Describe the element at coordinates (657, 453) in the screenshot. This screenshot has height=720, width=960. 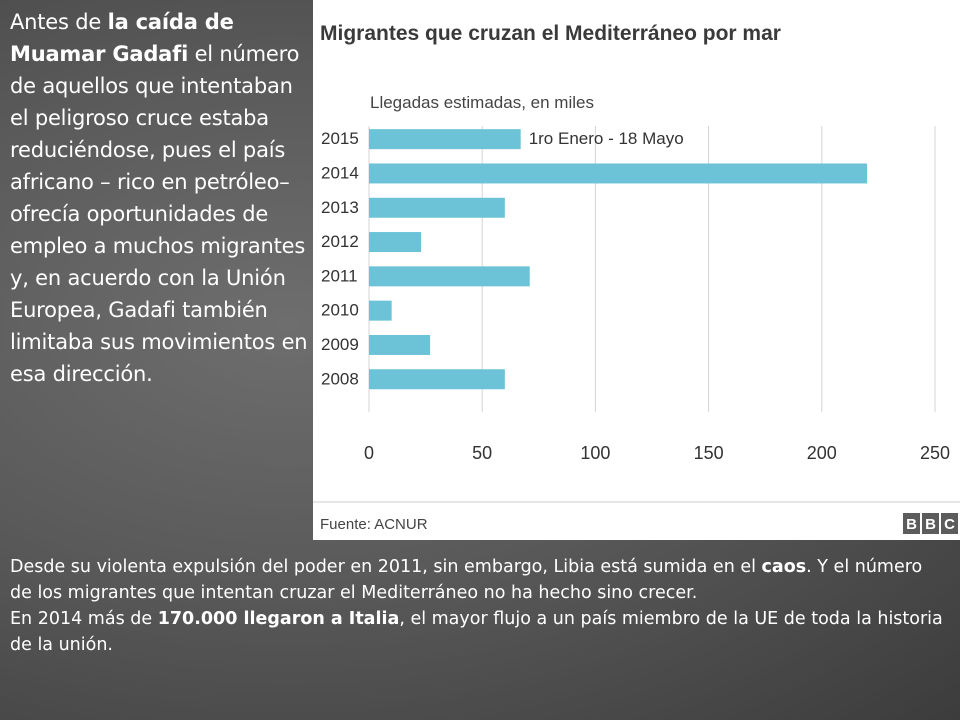
I see `value-axis-labels: 0 50 100 150 200 250` at that location.